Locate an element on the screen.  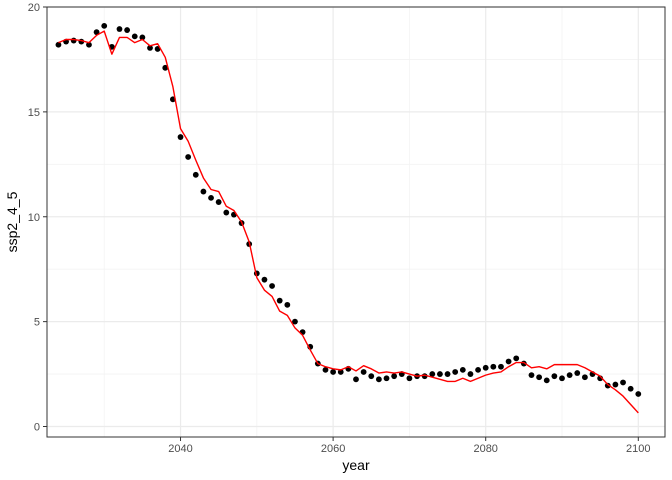
y-axis-title: ssp2_4_5 is located at coordinates (12, 221).